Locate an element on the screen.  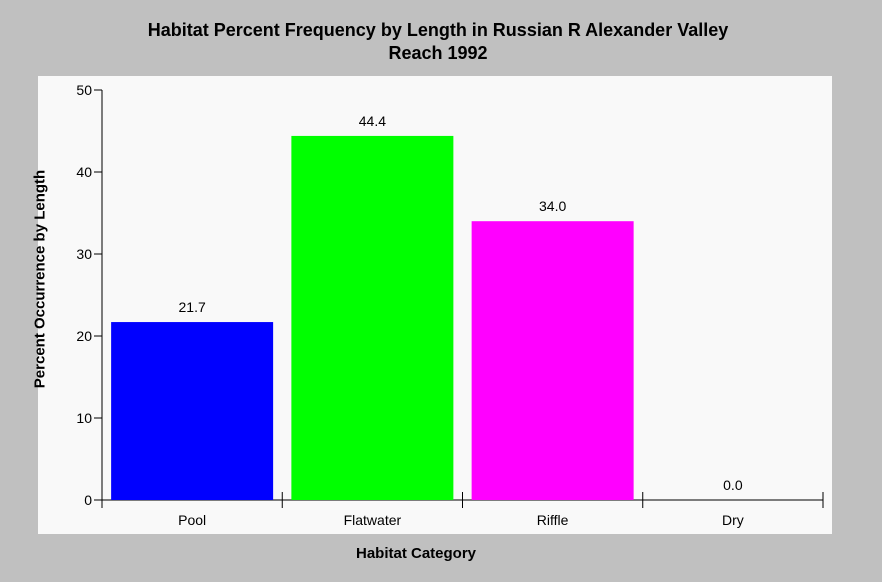
x-tick-label: Flatwater is located at coordinates (373, 520).